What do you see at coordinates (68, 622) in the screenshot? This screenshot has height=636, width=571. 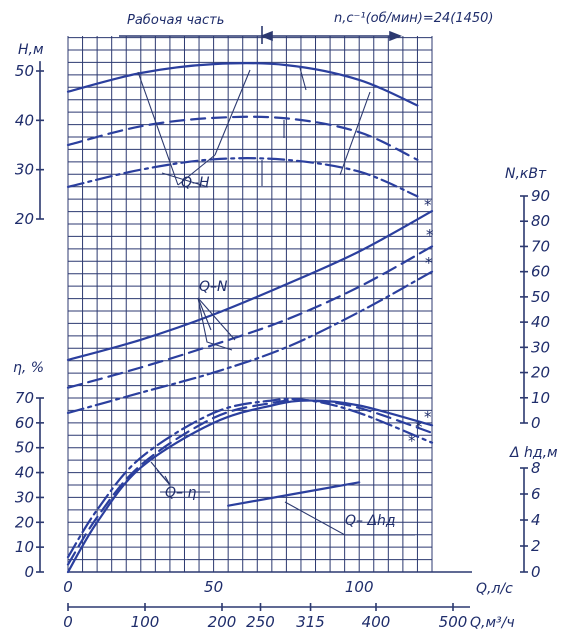 I see `x-secondary-tick-label: 0` at bounding box center [68, 622].